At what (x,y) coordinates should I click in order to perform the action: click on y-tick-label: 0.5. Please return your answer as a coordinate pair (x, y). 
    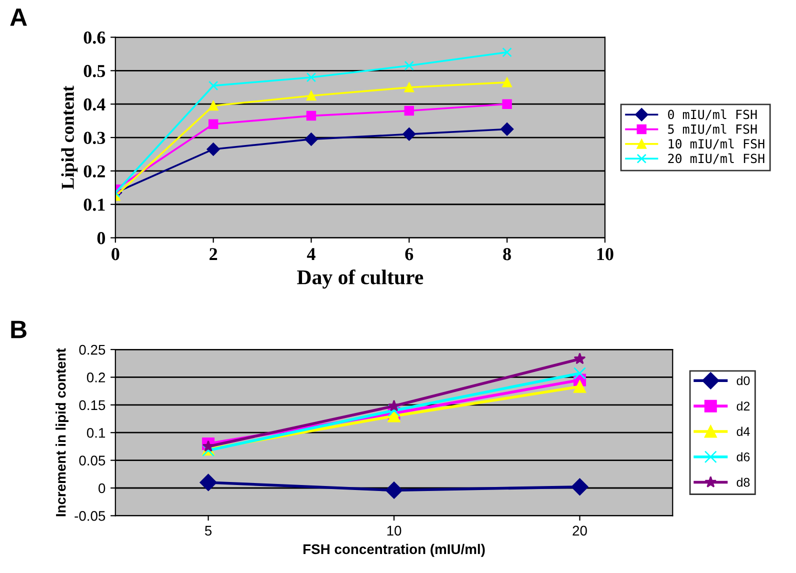
    Looking at the image, I should click on (95, 71).